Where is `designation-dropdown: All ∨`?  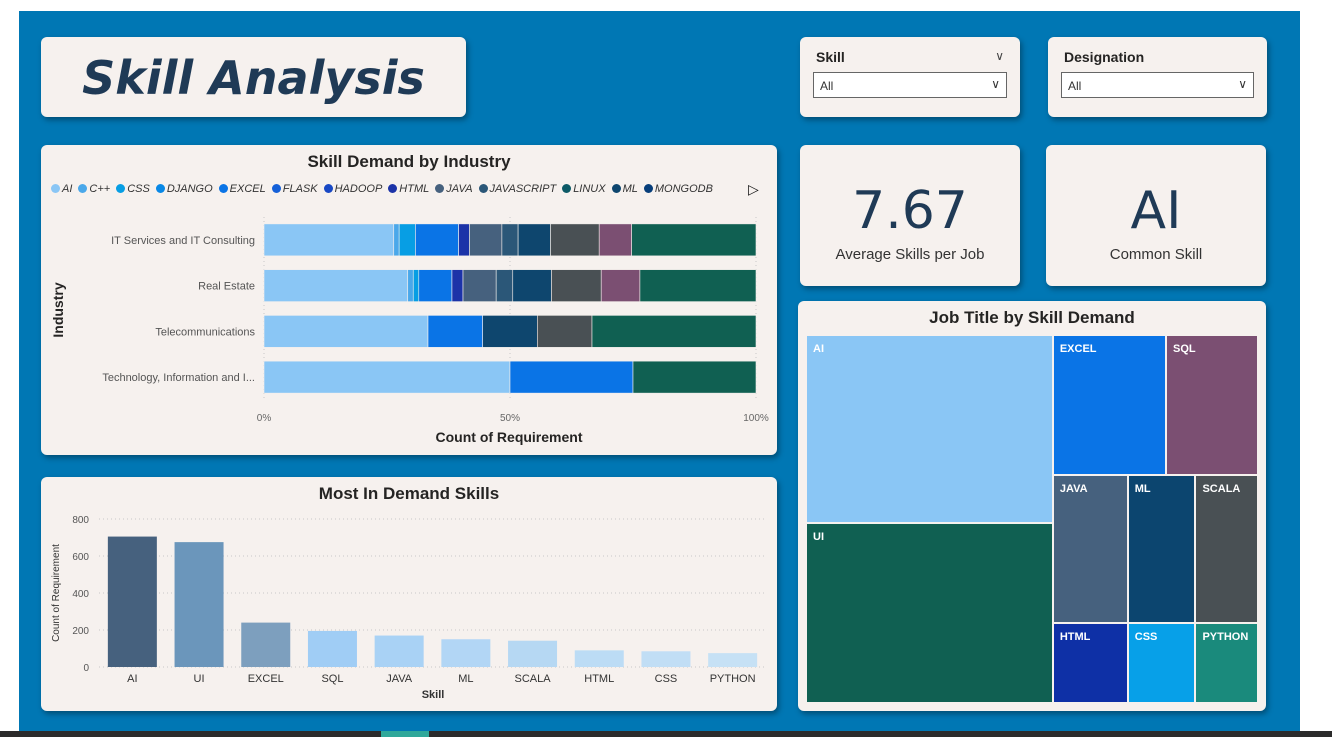 designation-dropdown: All ∨ is located at coordinates (1157, 85).